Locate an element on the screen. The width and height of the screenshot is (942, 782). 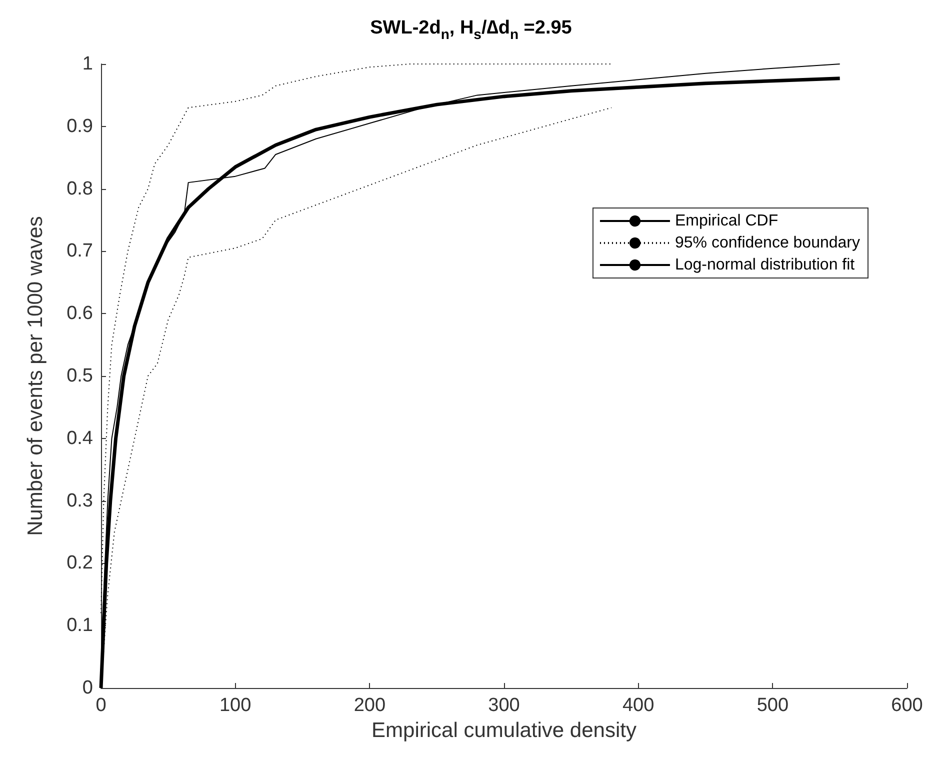
y-axis-title: Number of events per 1000 waves is located at coordinates (35, 376).